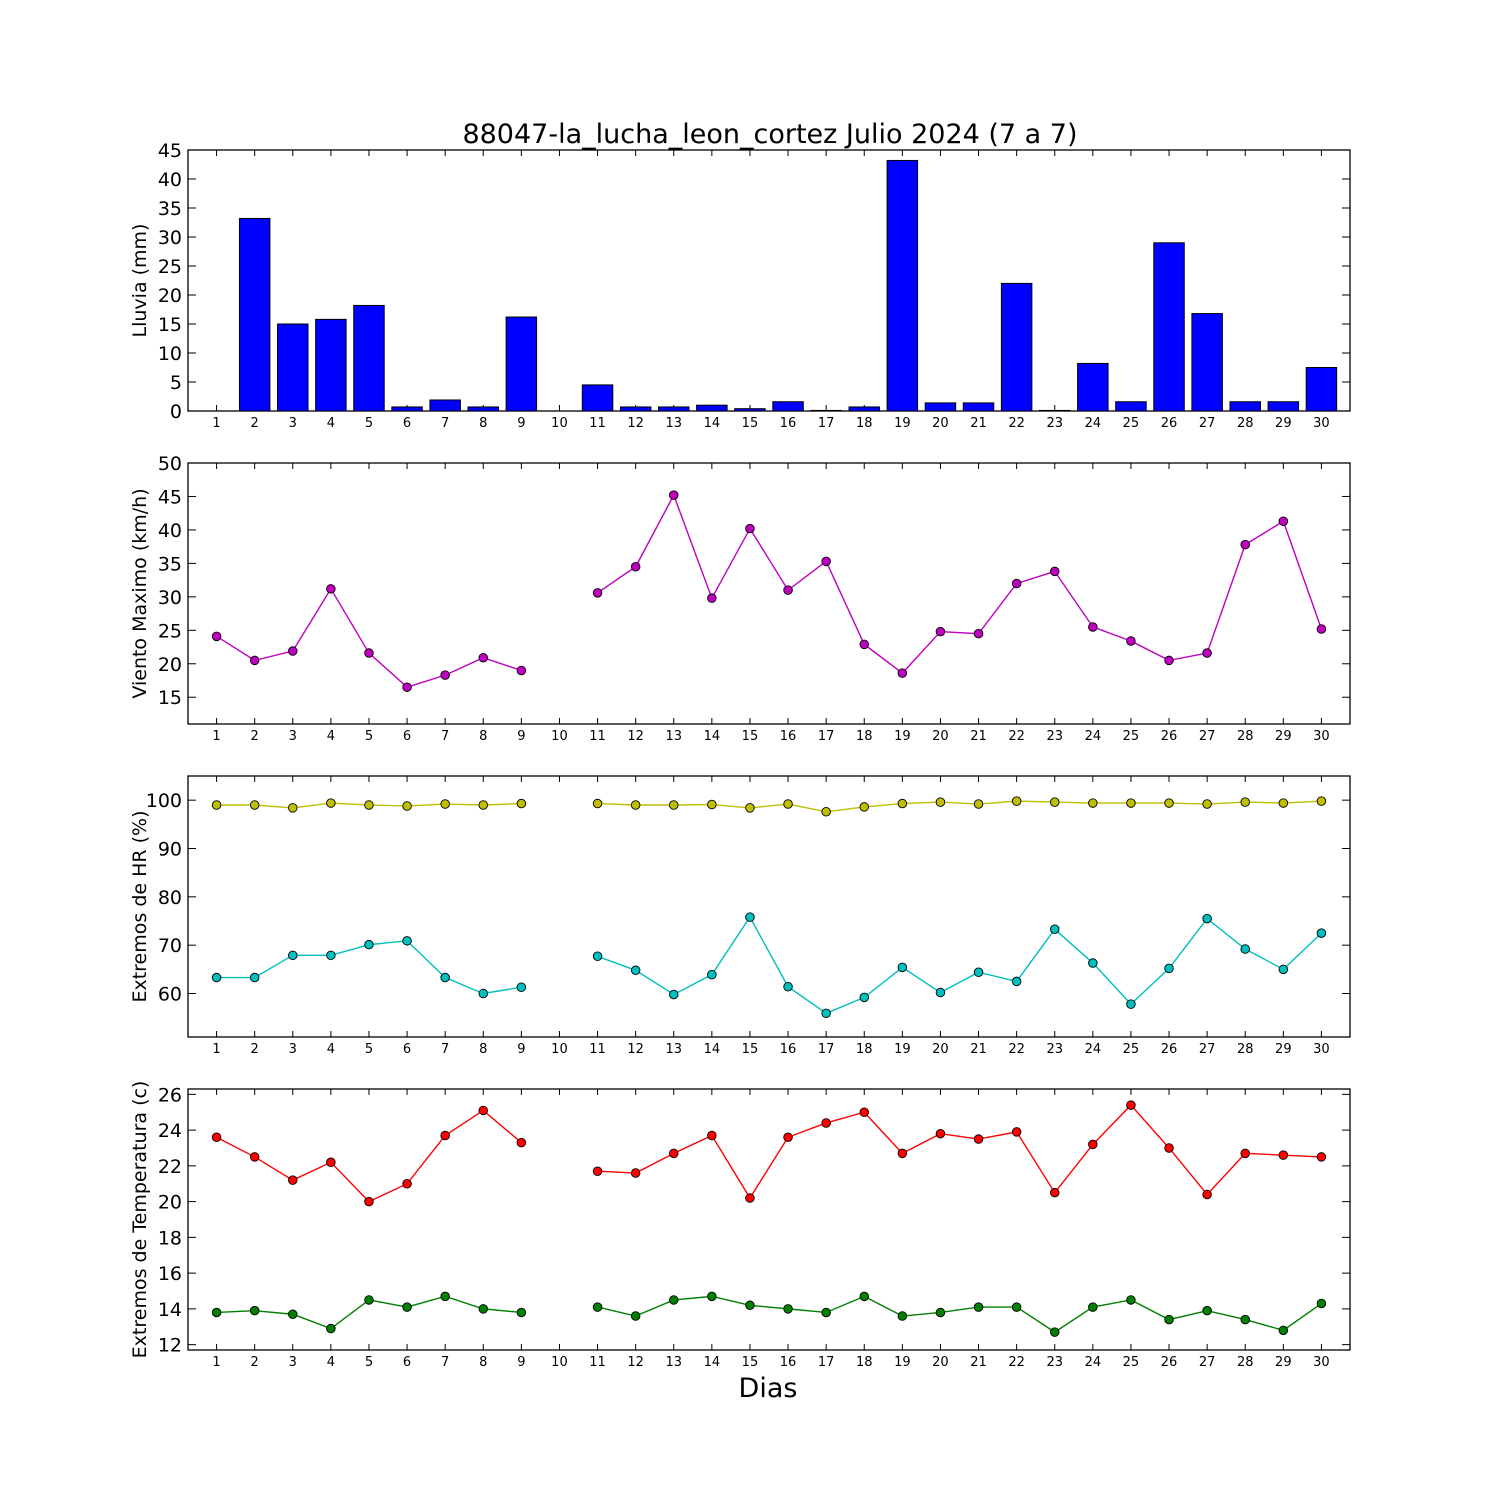 This screenshot has width=1500, height=1500. What do you see at coordinates (788, 1362) in the screenshot?
I see `x-tick-label: 16` at bounding box center [788, 1362].